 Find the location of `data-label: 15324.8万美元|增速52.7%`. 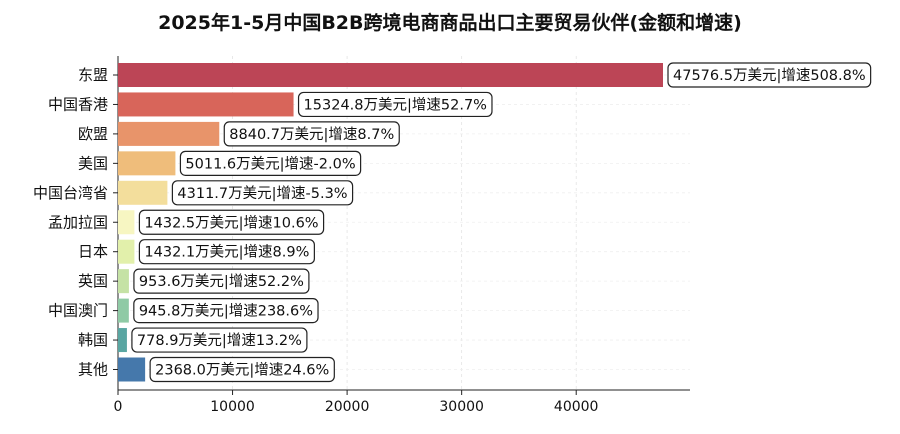

data-label: 15324.8万美元|增速52.7% is located at coordinates (395, 104).